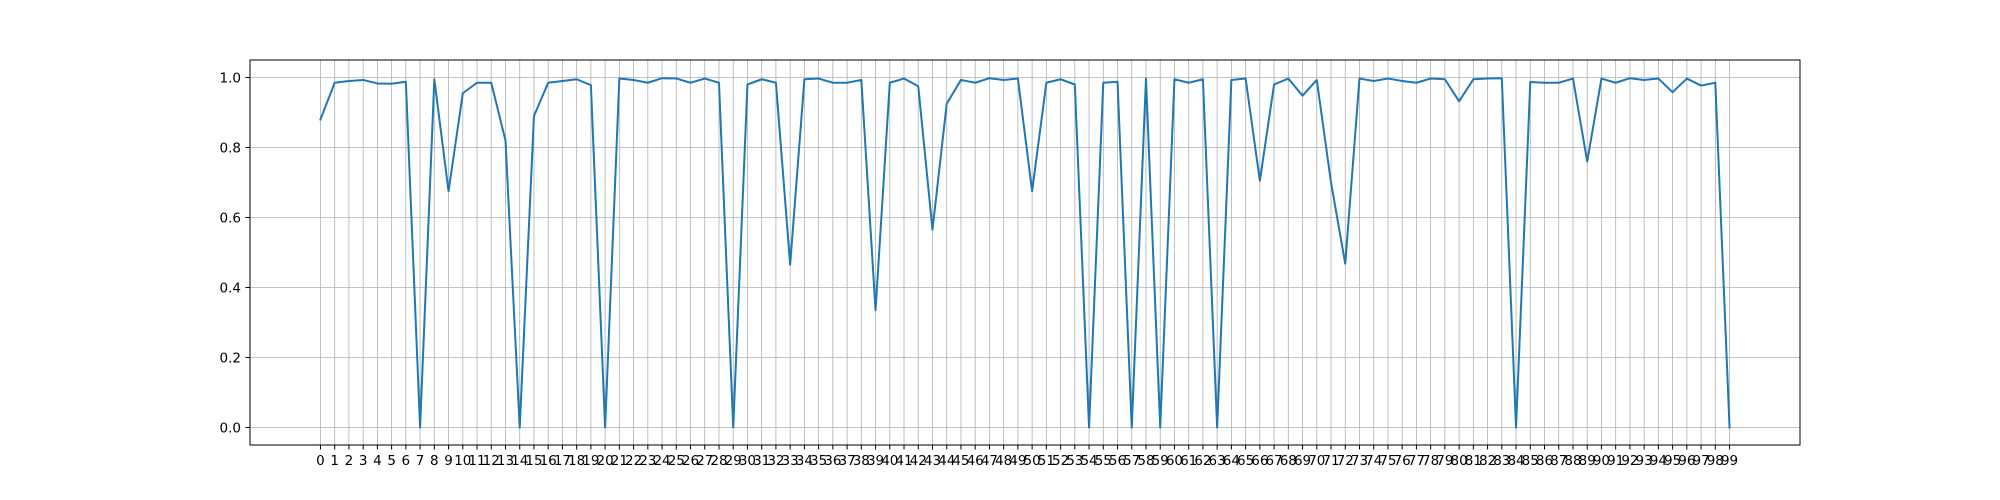  Describe the element at coordinates (1373, 461) in the screenshot. I see `x-tick-label: 74` at that location.